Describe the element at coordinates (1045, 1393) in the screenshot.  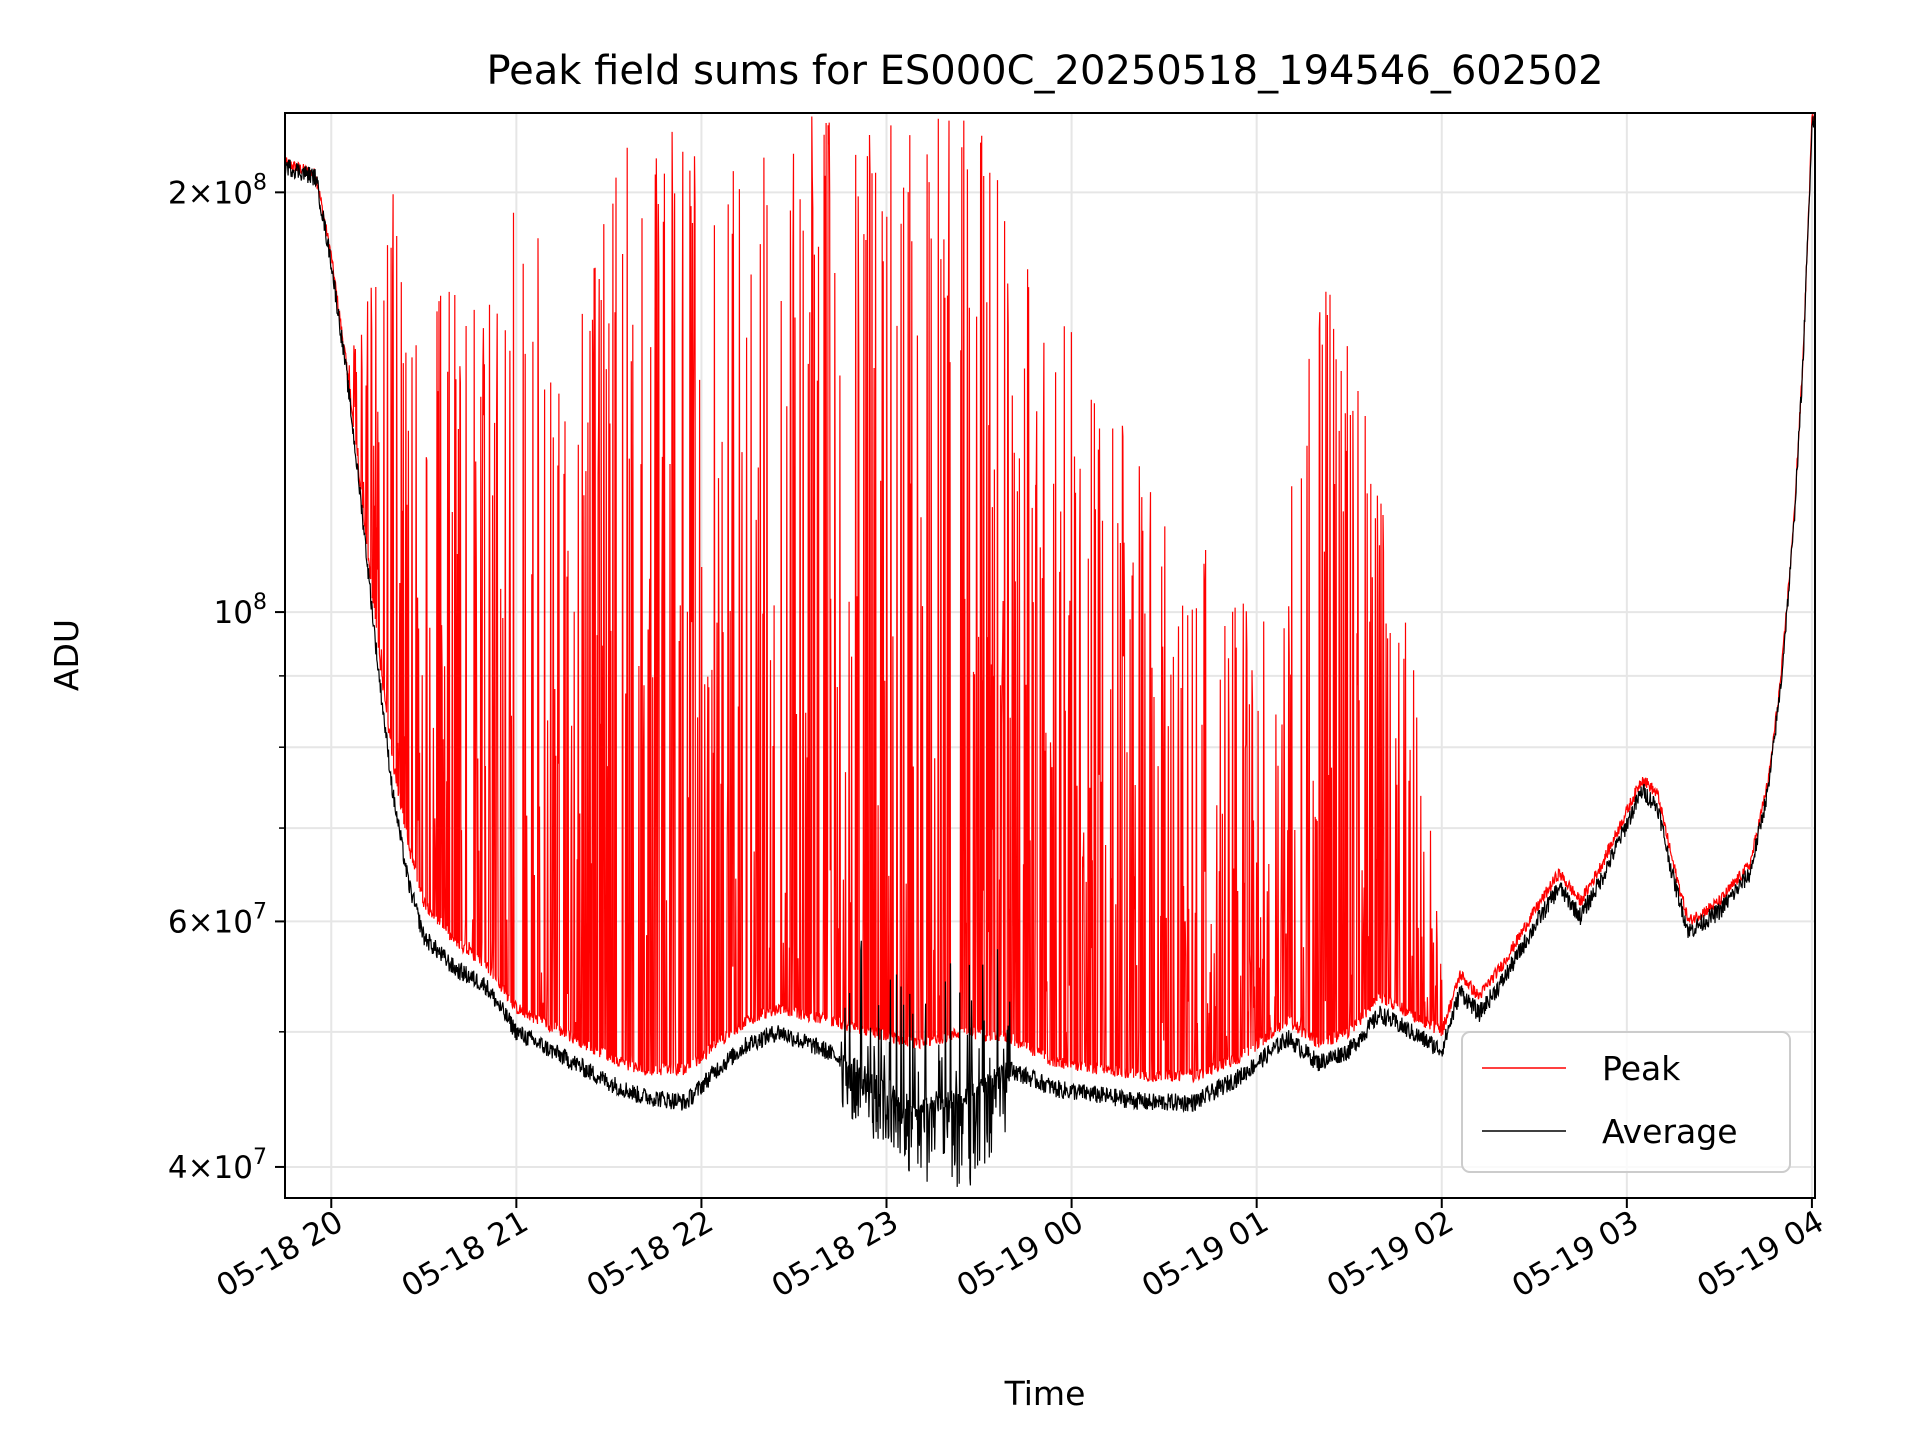
I see `x-axis-title: Time` at that location.